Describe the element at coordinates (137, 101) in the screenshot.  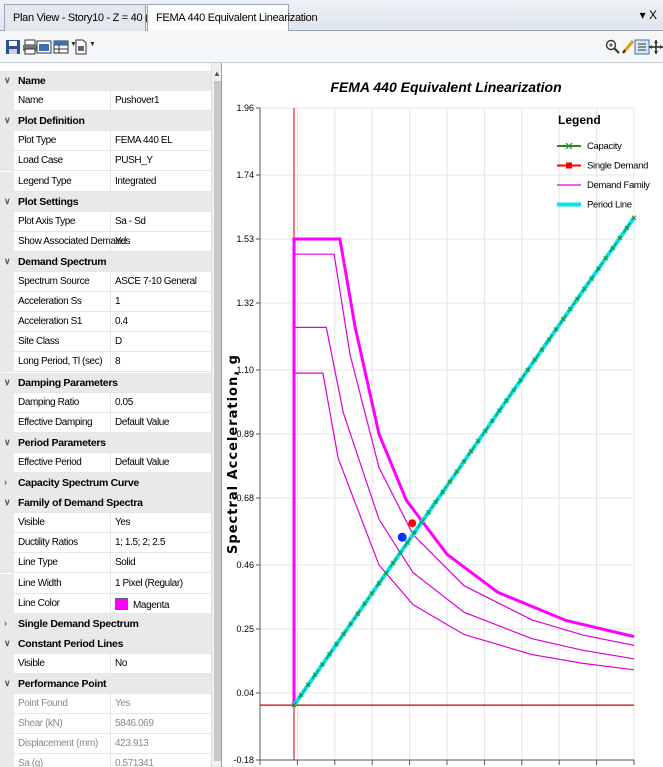
I see `property-value: Pushover1` at that location.